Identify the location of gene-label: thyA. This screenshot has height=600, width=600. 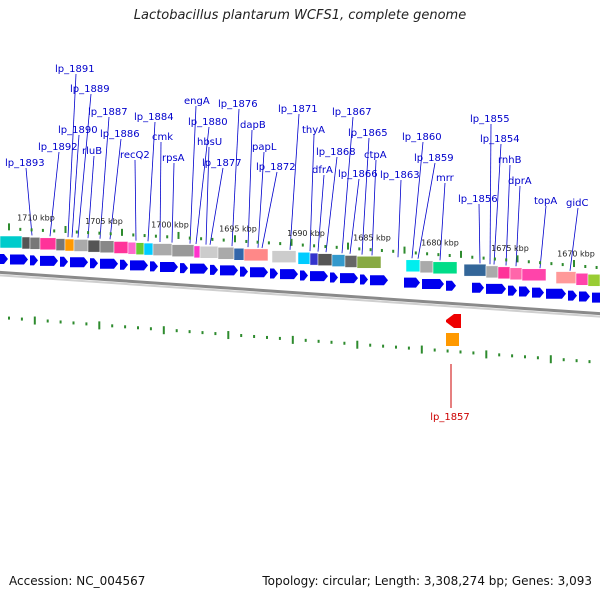
(313, 130).